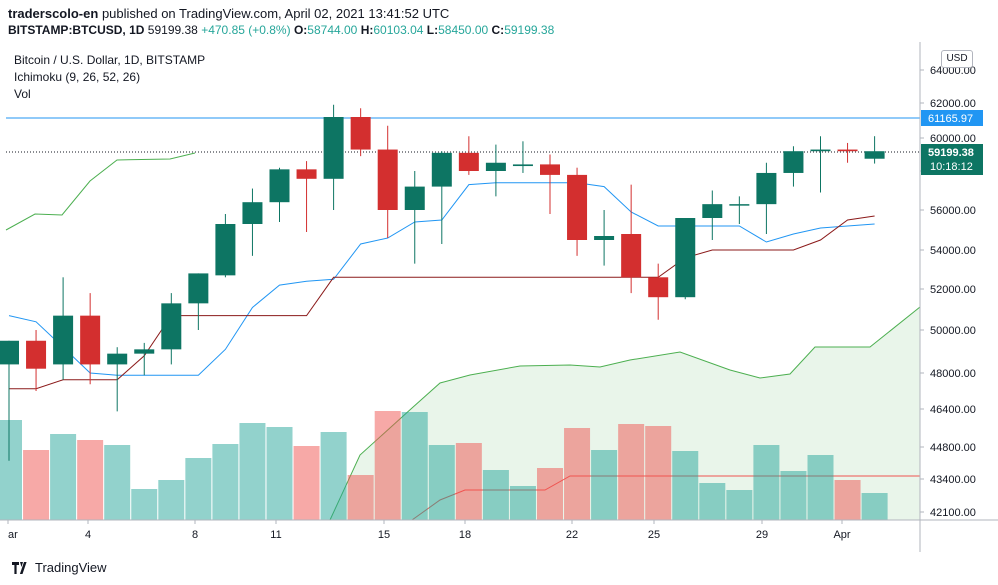 The image size is (998, 585). Describe the element at coordinates (71, 567) in the screenshot. I see `tradingview-brand: TradingView` at that location.